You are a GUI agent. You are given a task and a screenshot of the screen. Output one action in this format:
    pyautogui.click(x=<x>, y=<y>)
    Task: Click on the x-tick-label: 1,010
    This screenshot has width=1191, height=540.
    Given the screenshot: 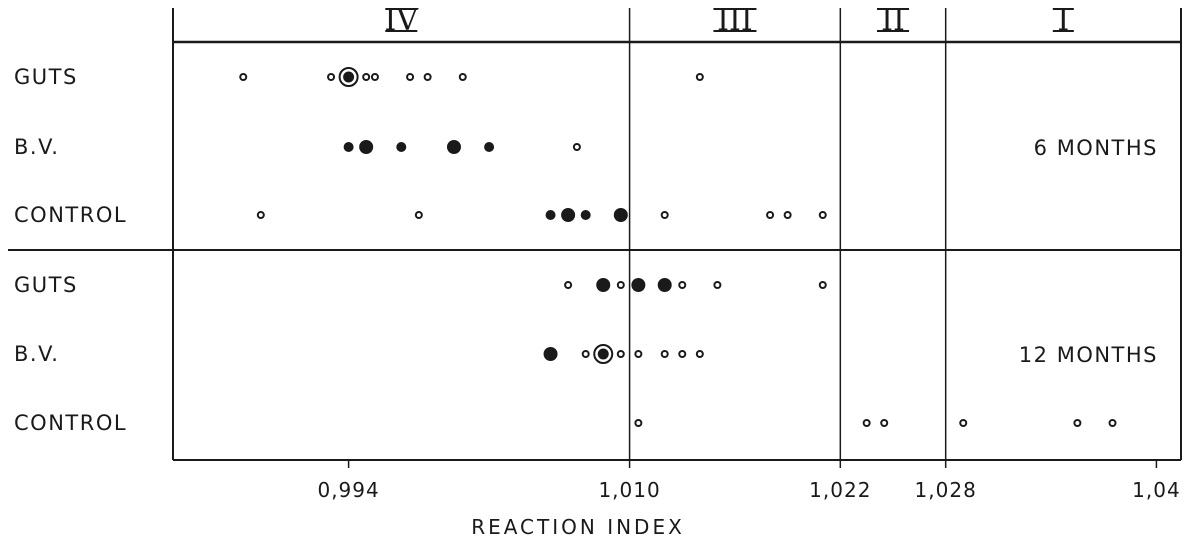 What is the action you would take?
    pyautogui.click(x=629, y=490)
    